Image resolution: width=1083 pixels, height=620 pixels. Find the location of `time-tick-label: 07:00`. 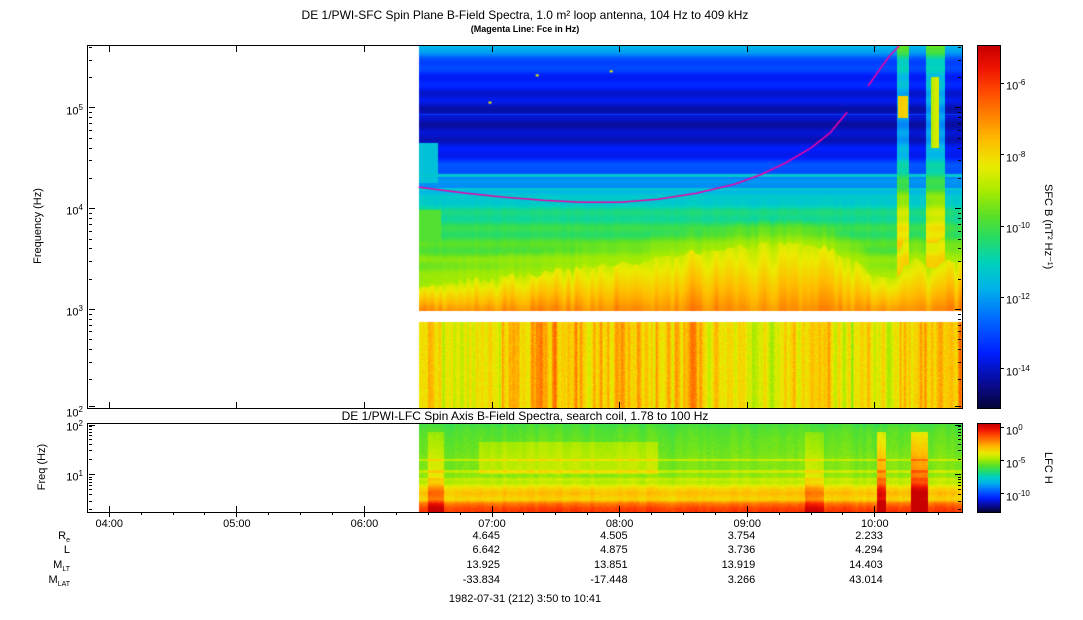

time-tick-label: 07:00 is located at coordinates (492, 524).